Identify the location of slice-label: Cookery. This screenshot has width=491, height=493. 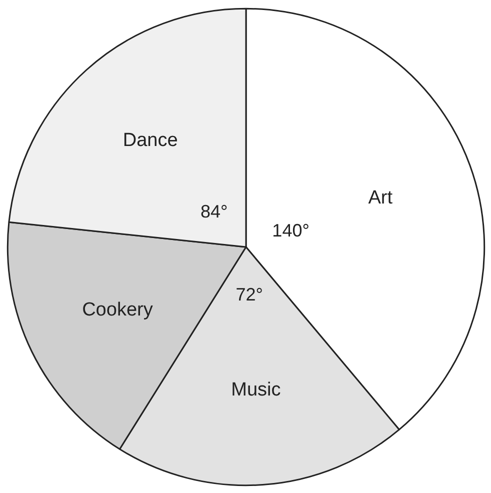
(118, 309).